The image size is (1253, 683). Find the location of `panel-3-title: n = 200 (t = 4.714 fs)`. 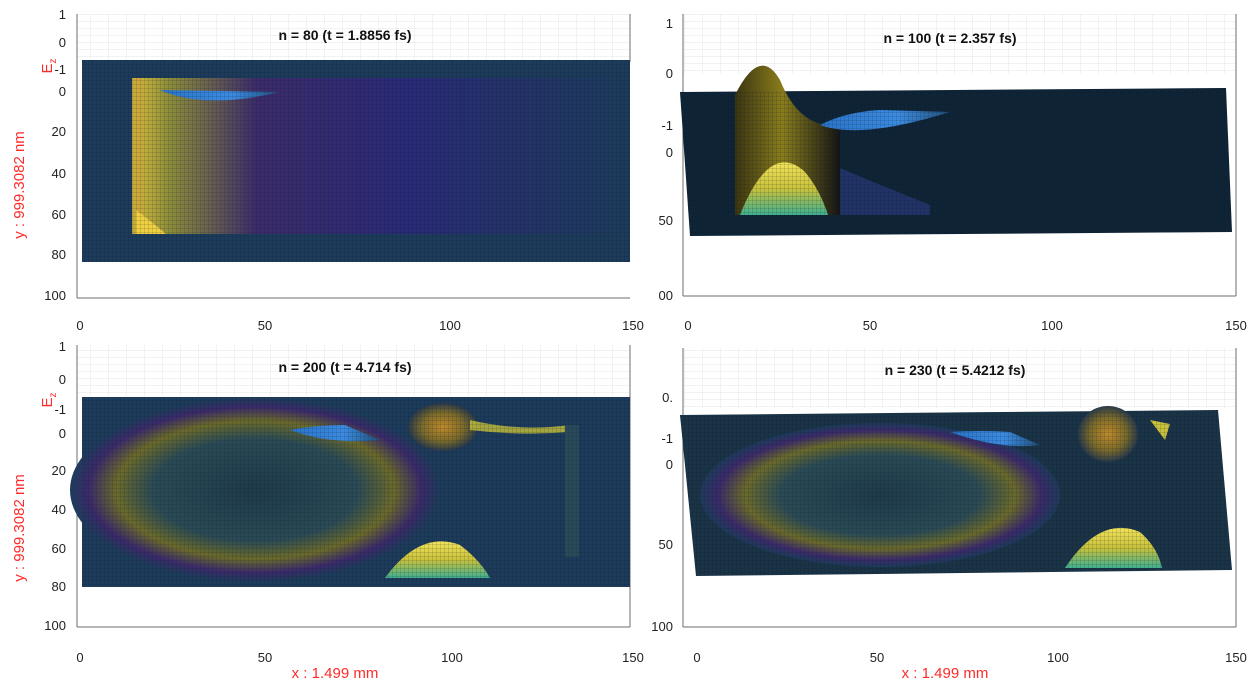

panel-3-title: n = 200 (t = 4.714 fs) is located at coordinates (344, 367).